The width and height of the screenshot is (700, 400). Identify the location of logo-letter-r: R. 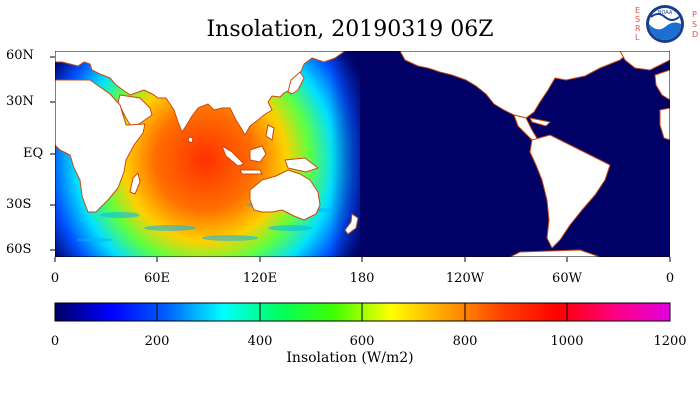
(638, 28).